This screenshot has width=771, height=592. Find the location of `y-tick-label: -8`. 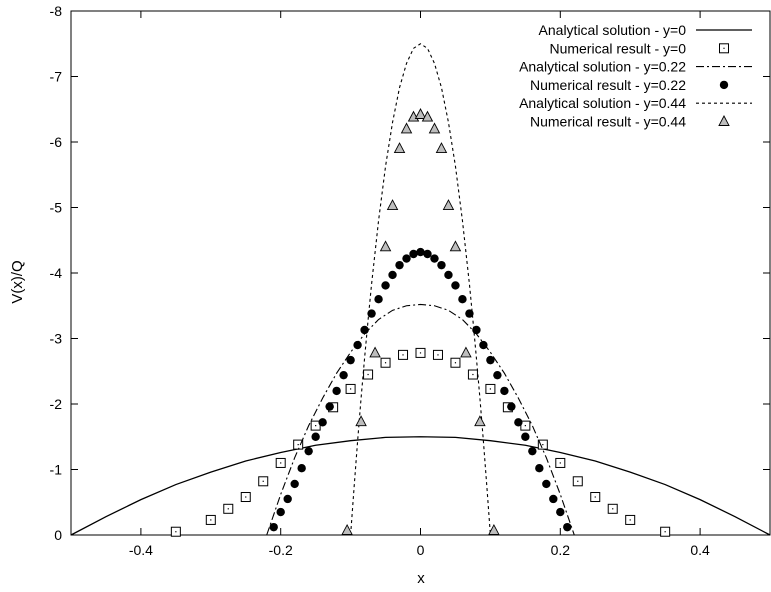

y-tick-label: -8 is located at coordinates (56, 11).